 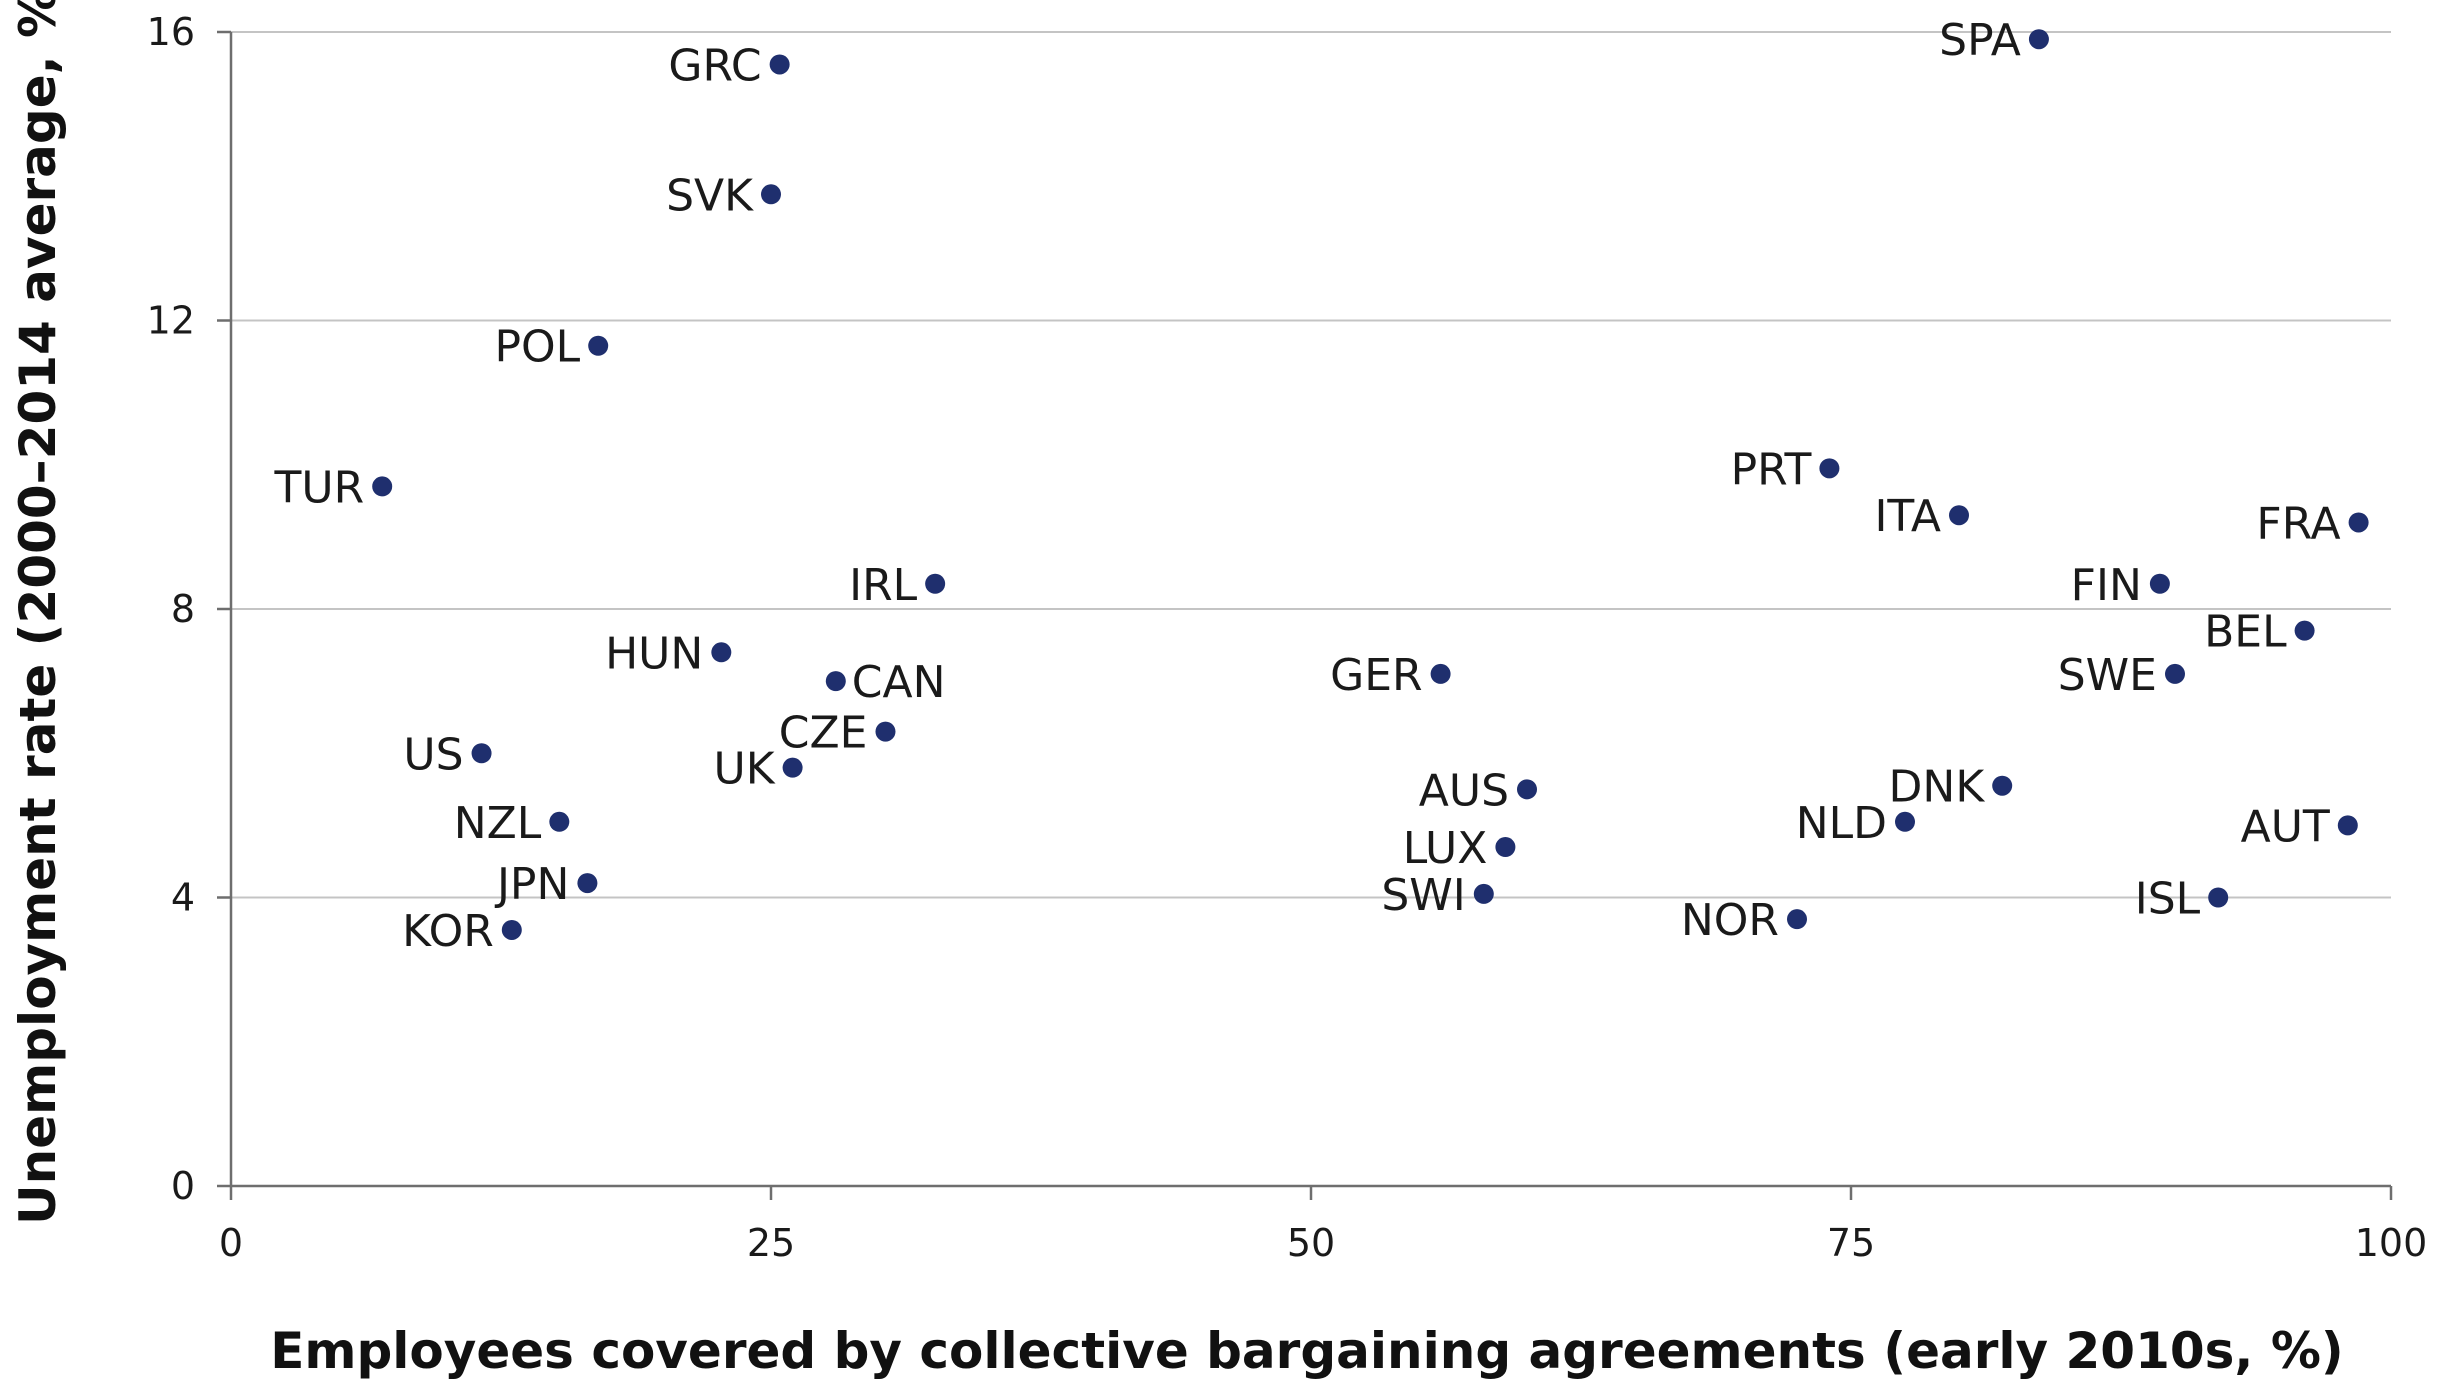 What do you see at coordinates (531, 884) in the screenshot?
I see `point-label-jpn: JPN` at bounding box center [531, 884].